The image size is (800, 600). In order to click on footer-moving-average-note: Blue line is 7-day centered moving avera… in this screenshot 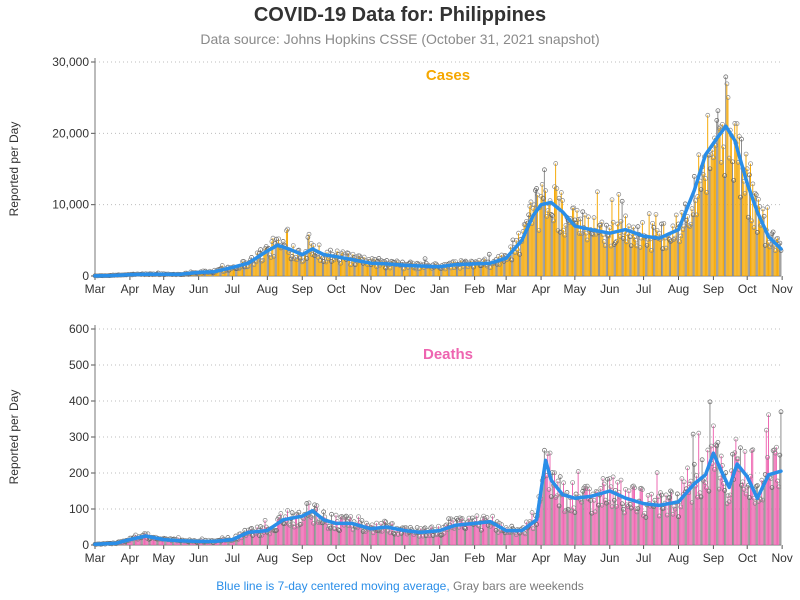, I will do `click(333, 586)`.